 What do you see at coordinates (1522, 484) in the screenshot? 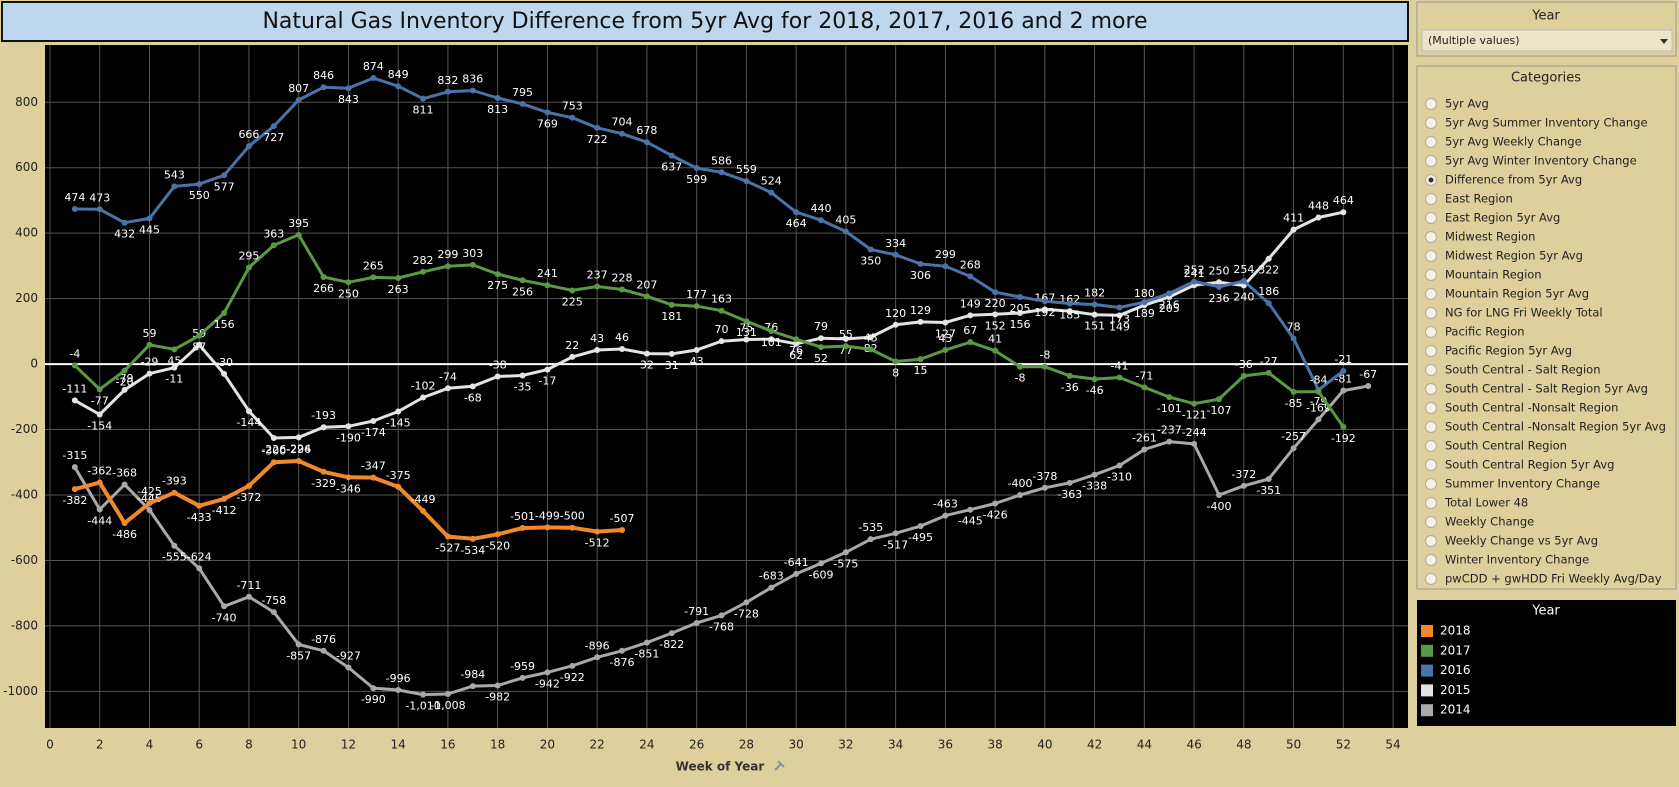
I see `category-option: Summer Inventory Change` at bounding box center [1522, 484].